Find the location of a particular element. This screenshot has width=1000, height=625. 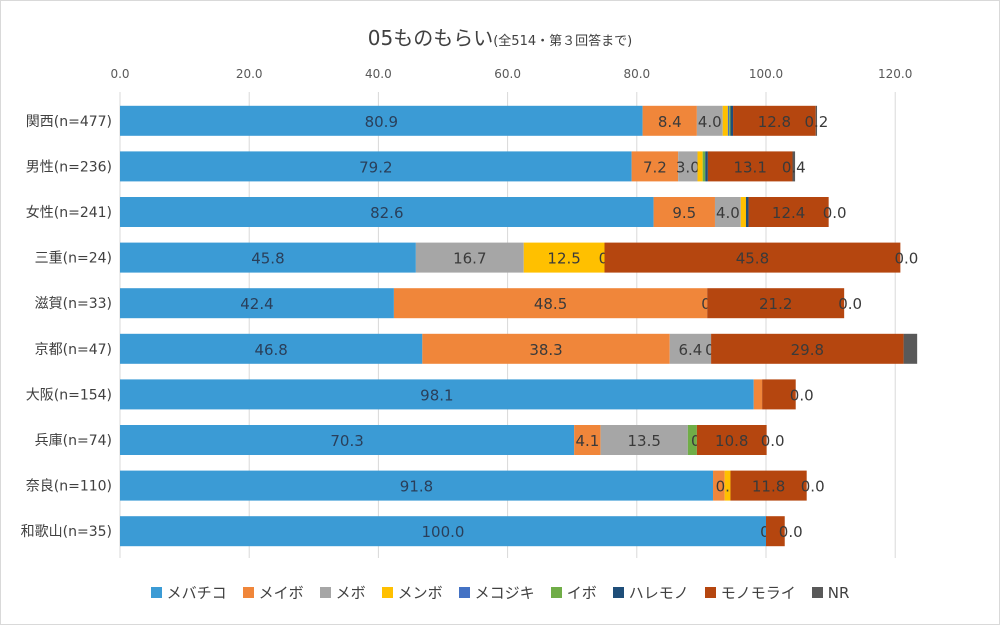

chart-title: 05ものもらい is located at coordinates (430, 38).